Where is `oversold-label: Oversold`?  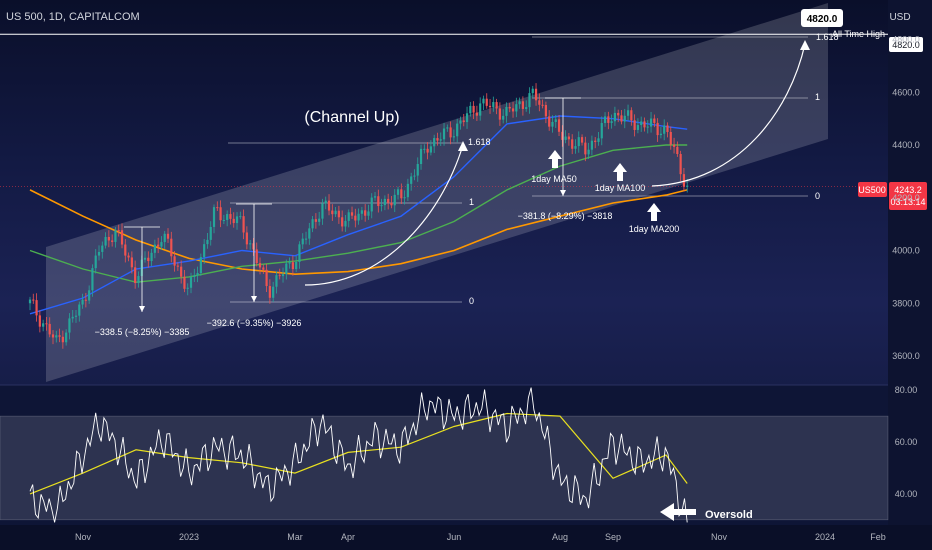
oversold-label: Oversold is located at coordinates (729, 515).